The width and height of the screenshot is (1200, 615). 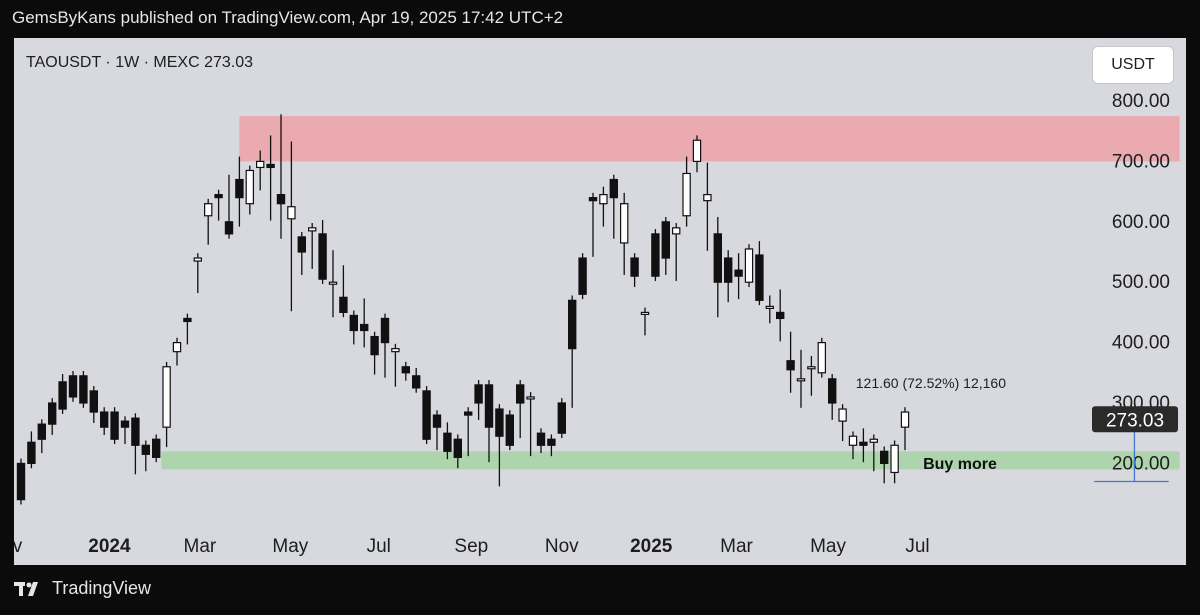 What do you see at coordinates (1133, 65) in the screenshot?
I see `currency-button: USDT` at bounding box center [1133, 65].